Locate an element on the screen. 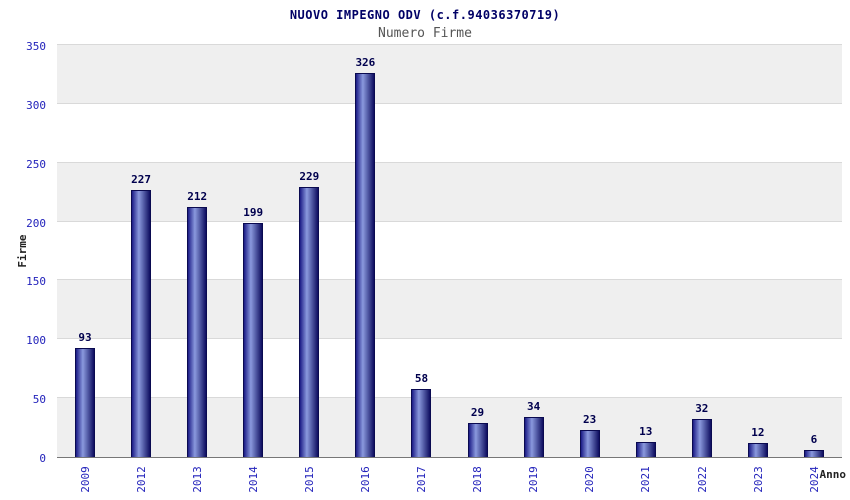 Image resolution: width=850 pixels, height=500 pixels. bar-slot: 29 is located at coordinates (478, 251).